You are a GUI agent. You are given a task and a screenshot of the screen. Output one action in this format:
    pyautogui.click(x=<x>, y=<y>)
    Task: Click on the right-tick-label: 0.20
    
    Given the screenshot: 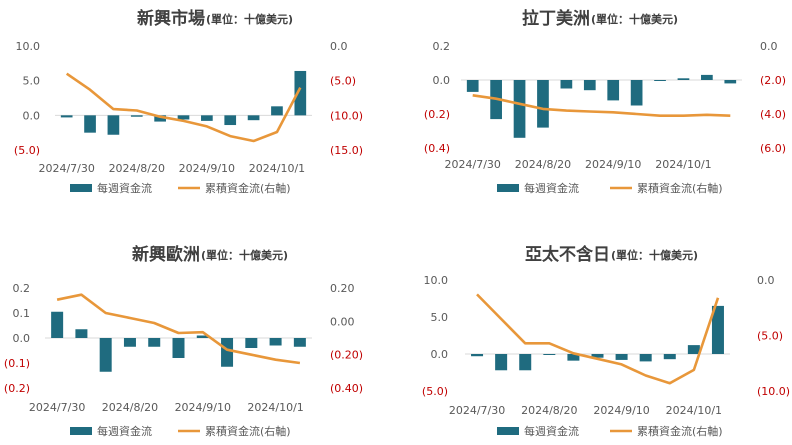 What is the action you would take?
    pyautogui.click(x=342, y=288)
    